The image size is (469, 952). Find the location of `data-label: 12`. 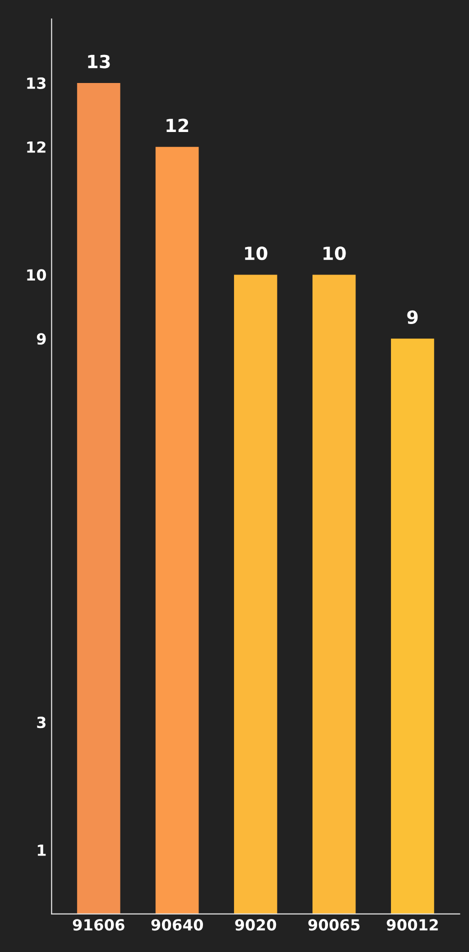

data-label: 12 is located at coordinates (177, 125).